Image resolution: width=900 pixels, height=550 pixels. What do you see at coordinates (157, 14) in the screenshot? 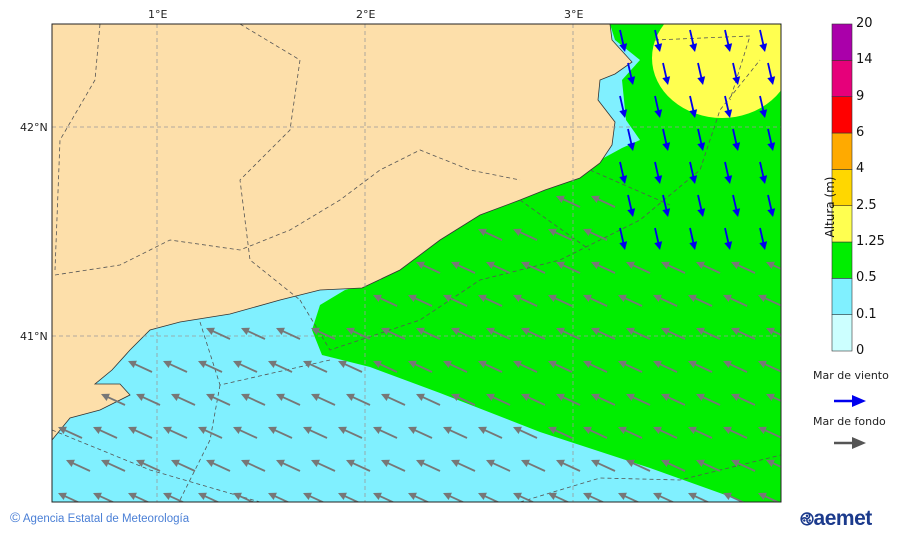
I see `lon-label-1e: 1°E` at bounding box center [157, 14].